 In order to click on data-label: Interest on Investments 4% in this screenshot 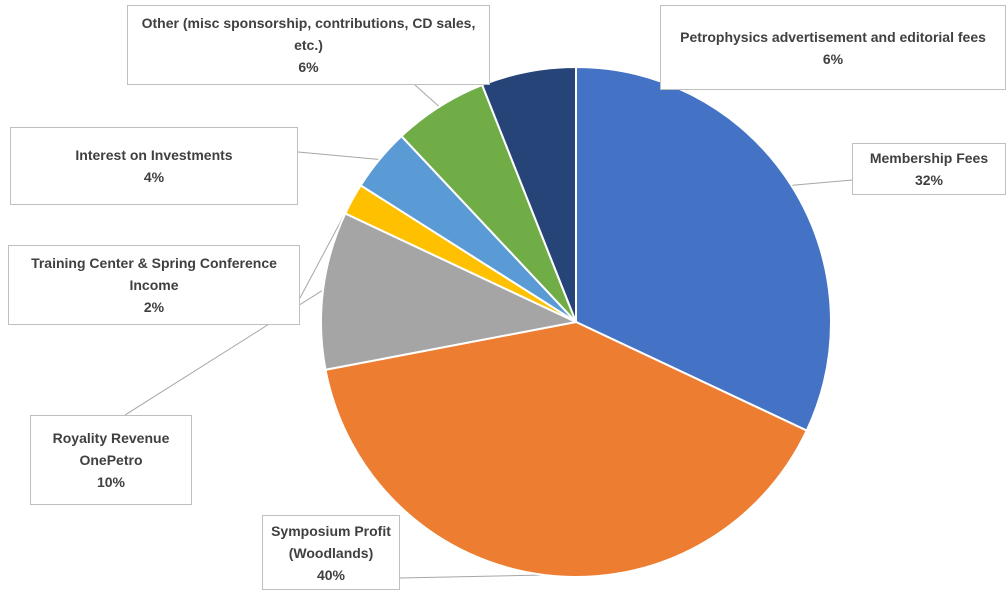, I will do `click(154, 166)`.